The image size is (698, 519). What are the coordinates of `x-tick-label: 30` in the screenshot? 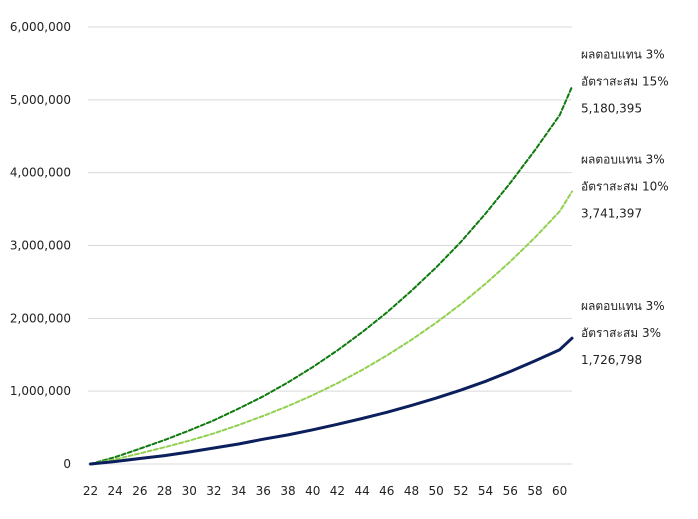 It's located at (189, 491).